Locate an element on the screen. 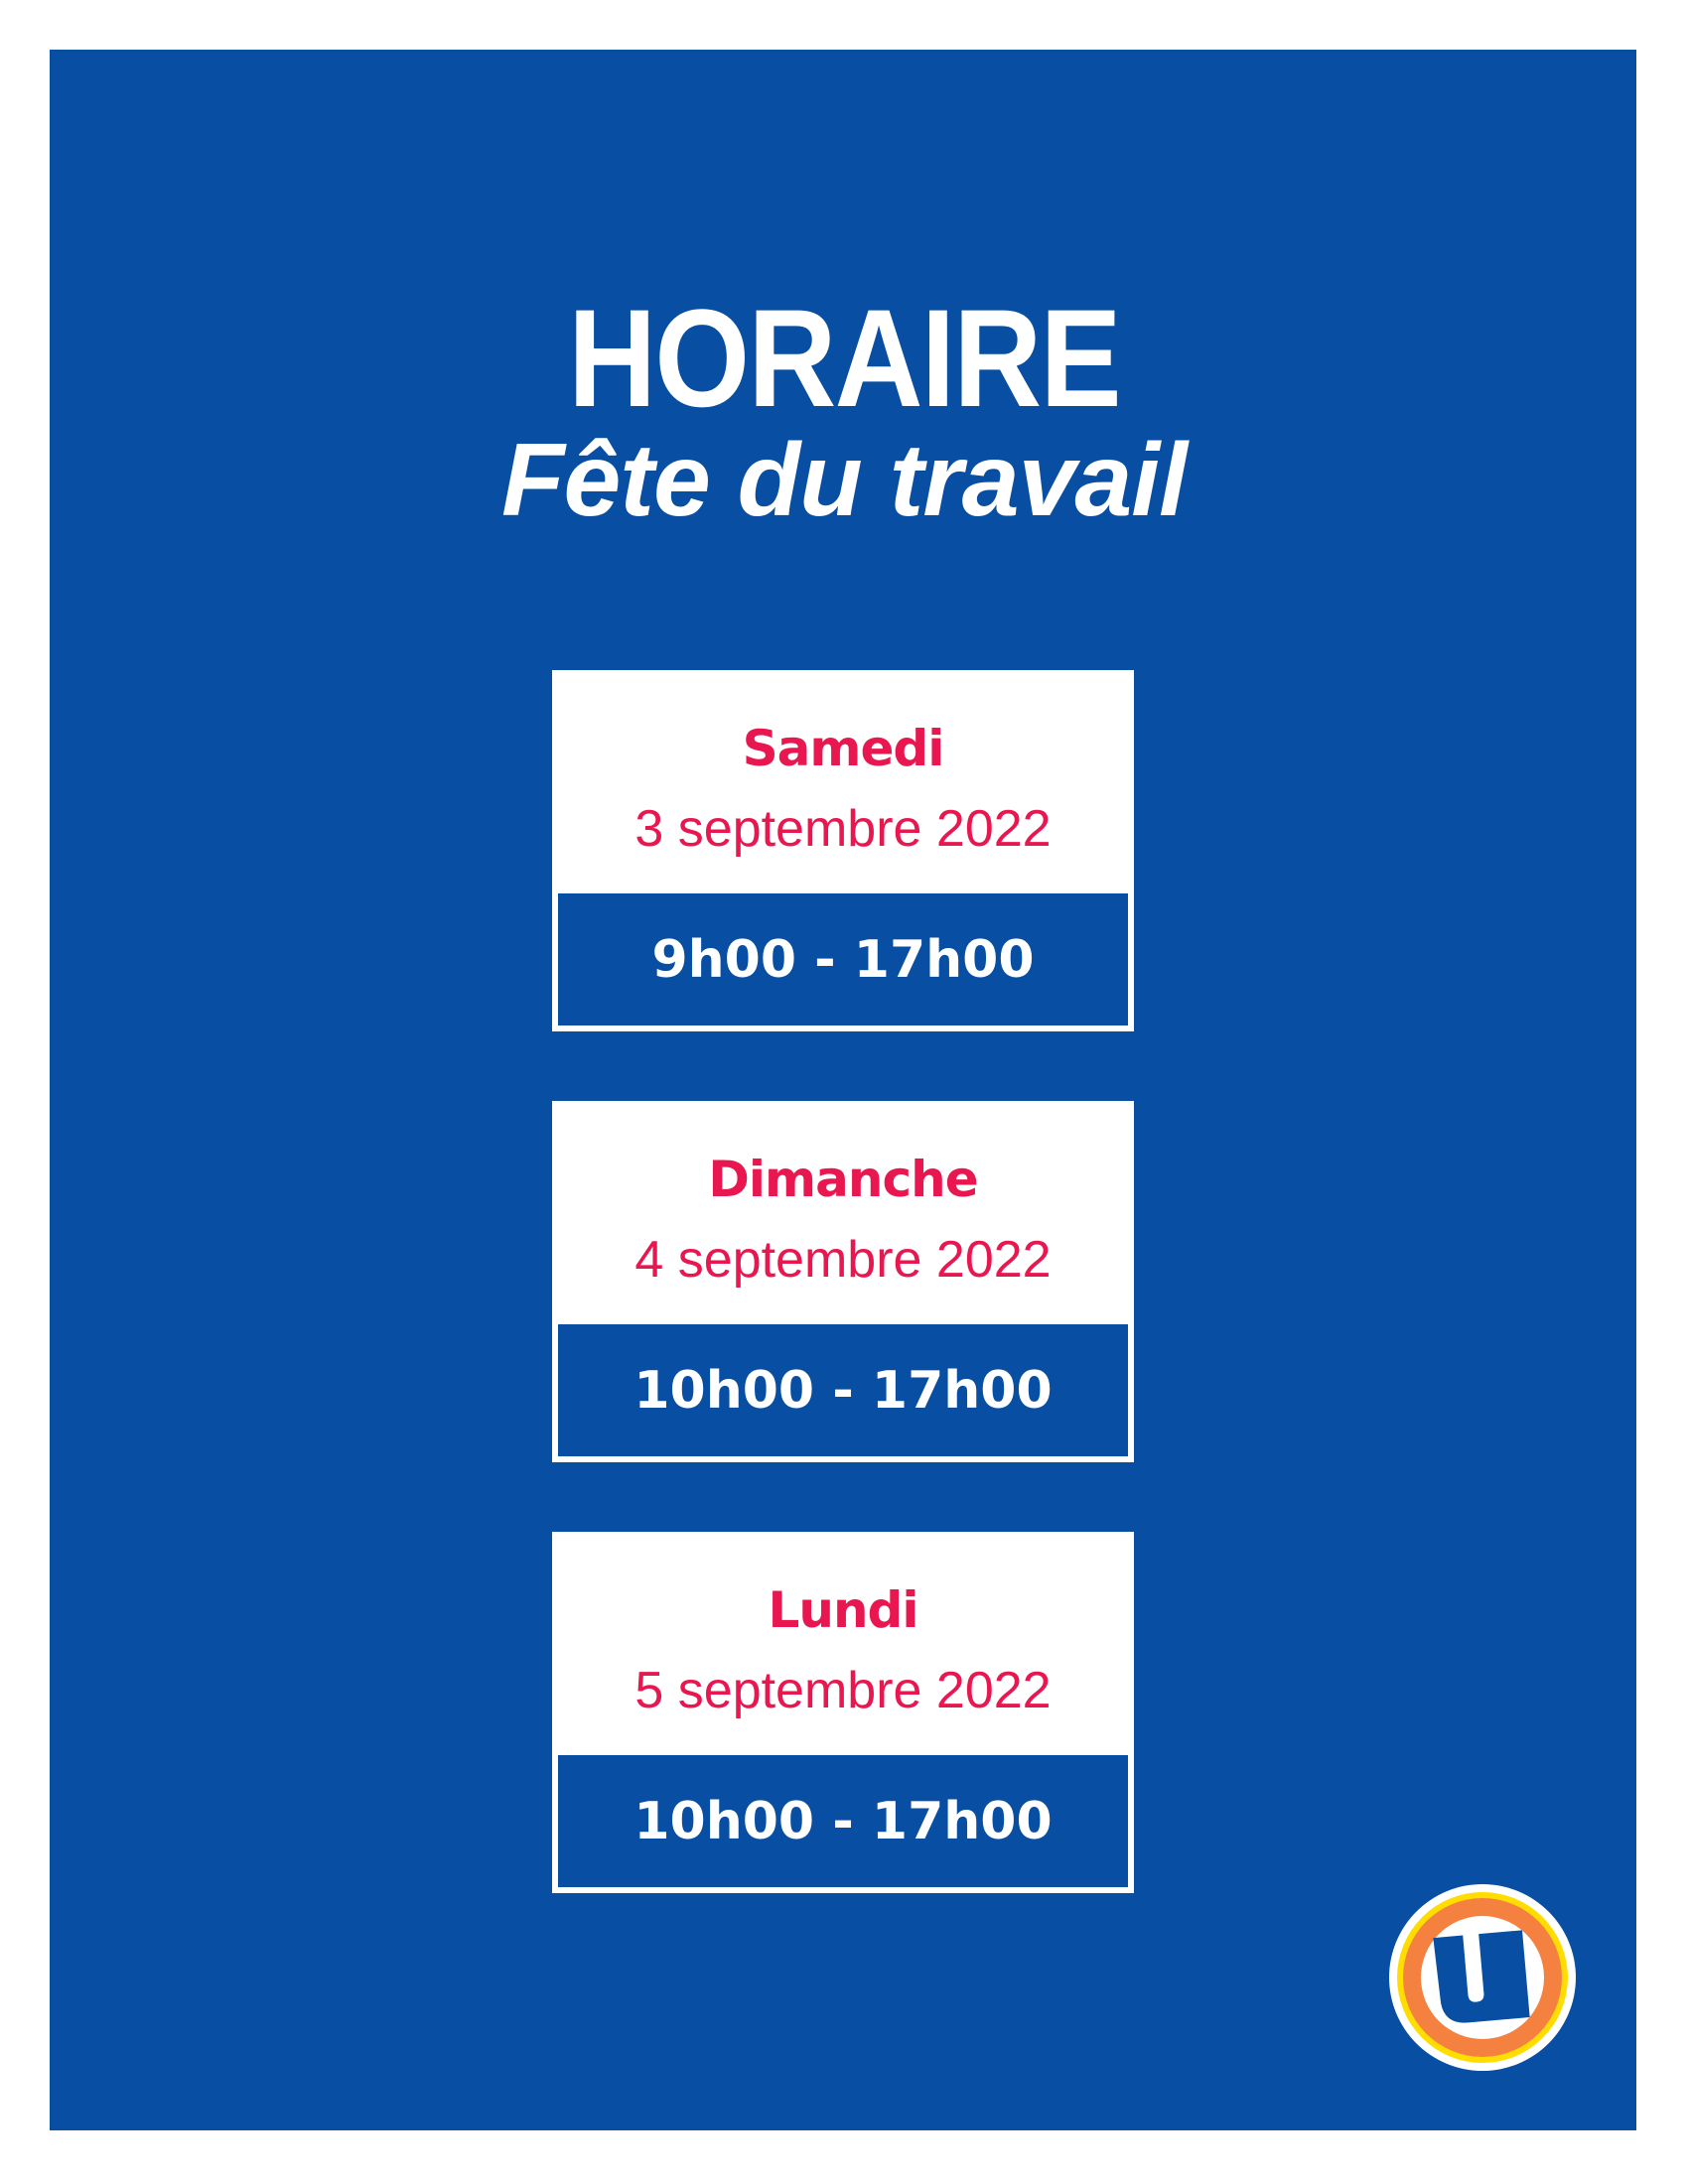  day-label: Dimanche is located at coordinates (843, 1179).